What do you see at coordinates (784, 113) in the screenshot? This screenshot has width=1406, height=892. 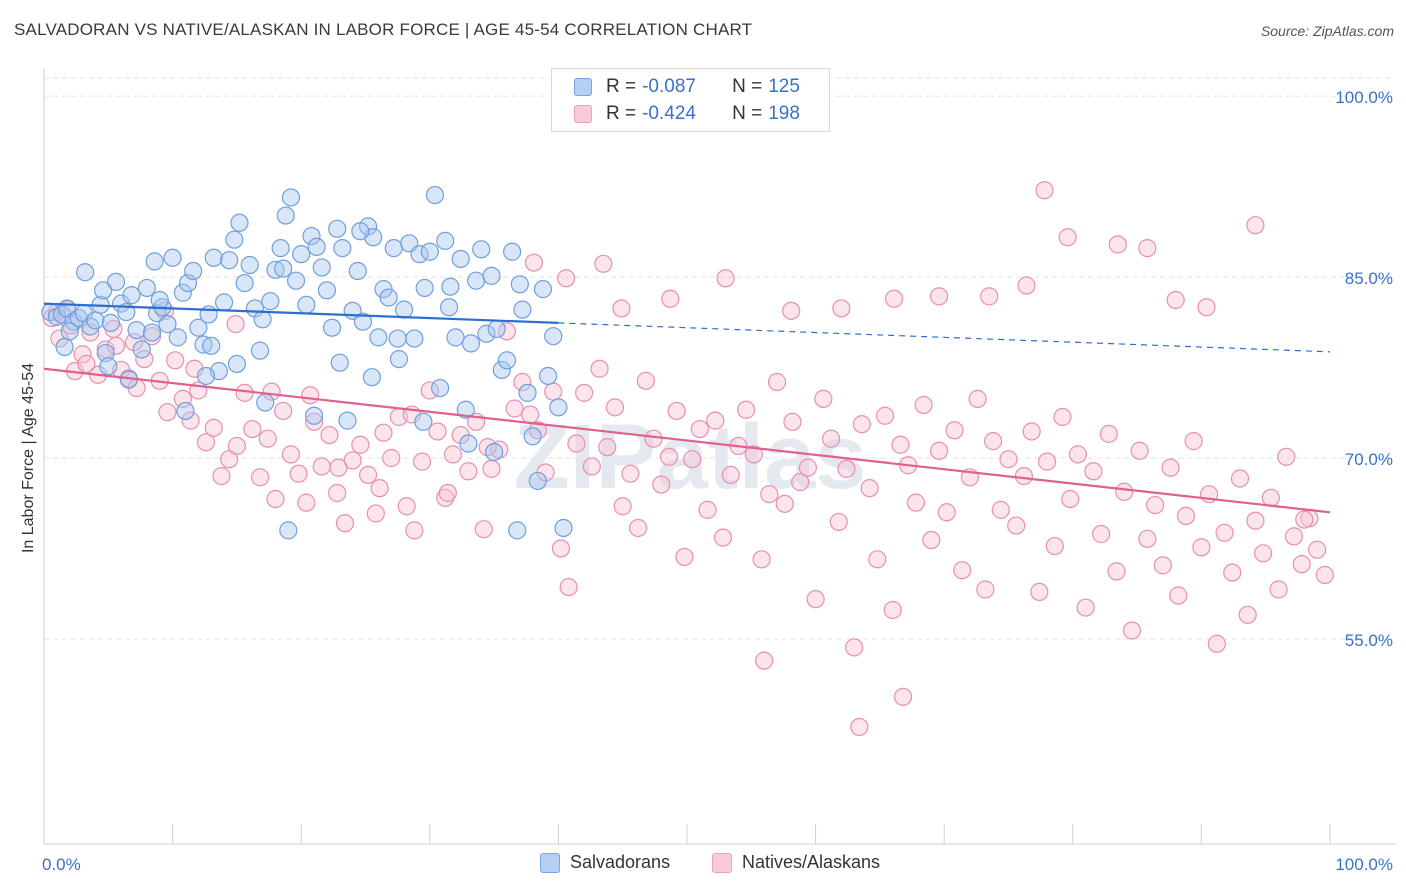 I see `n-value: 198` at bounding box center [784, 113].